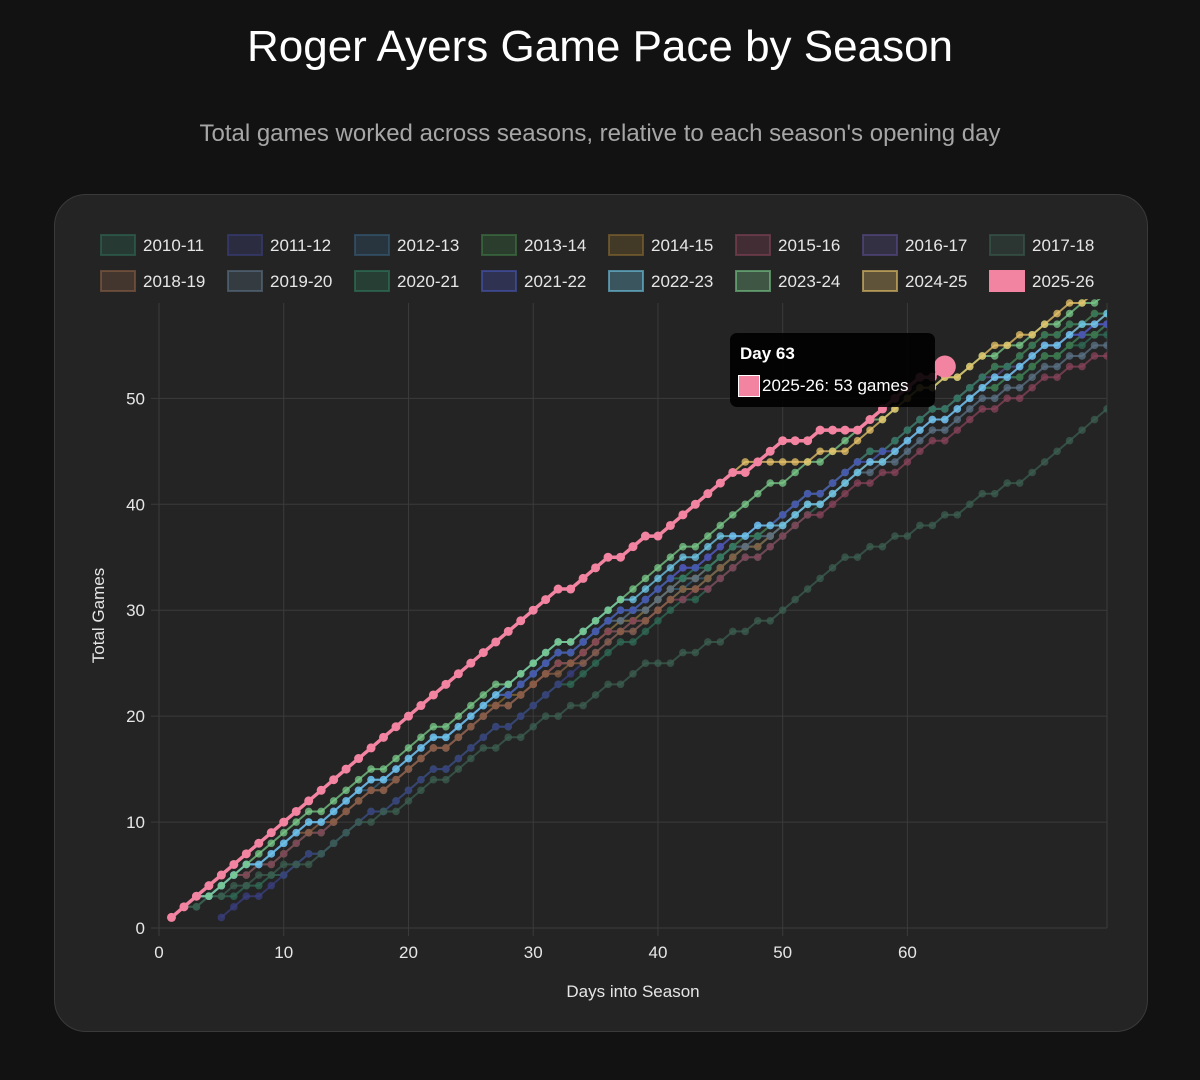 This screenshot has width=1200, height=1080. What do you see at coordinates (152, 281) in the screenshot?
I see `legend-item-2018-19: 2018-19` at bounding box center [152, 281].